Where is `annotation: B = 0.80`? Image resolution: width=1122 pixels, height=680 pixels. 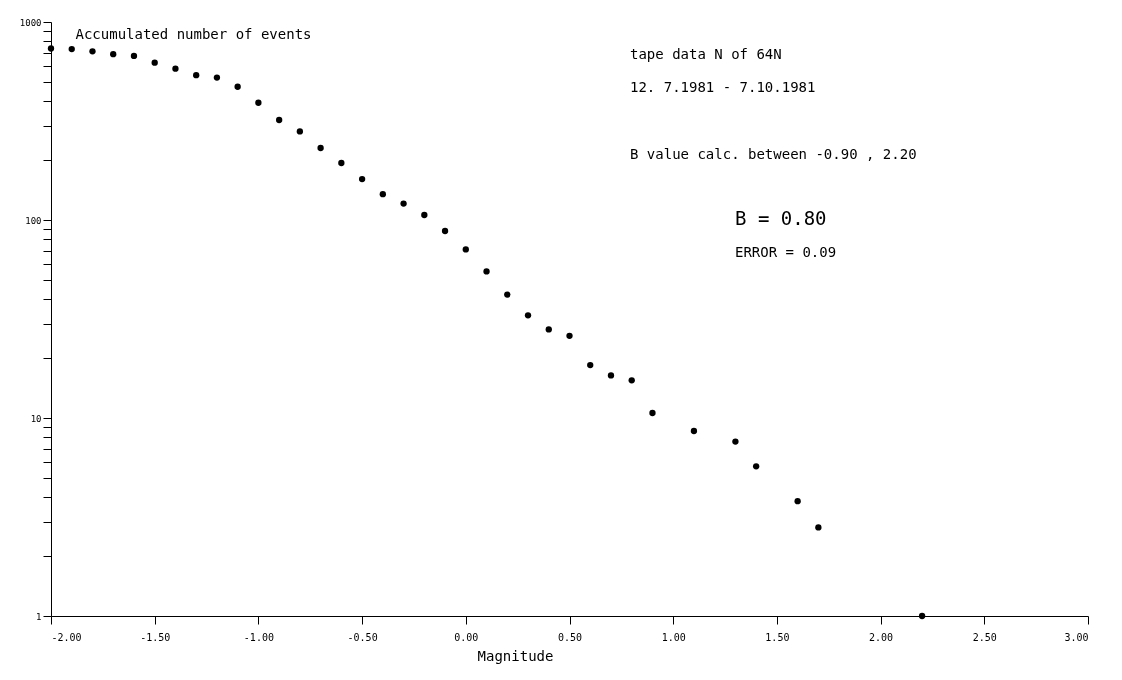
annotation: B = 0.80 is located at coordinates (781, 218).